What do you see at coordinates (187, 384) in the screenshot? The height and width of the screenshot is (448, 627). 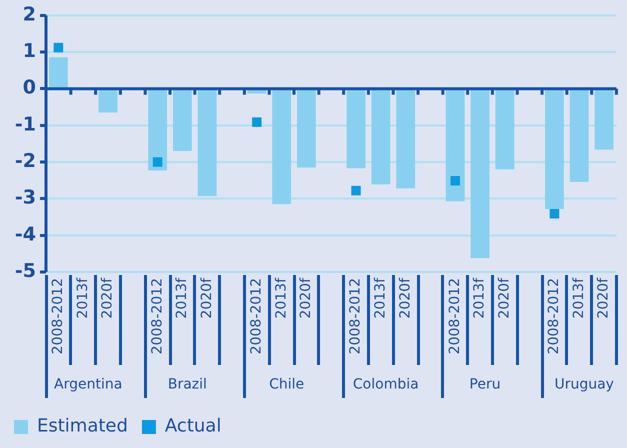 I see `text: Brazil` at bounding box center [187, 384].